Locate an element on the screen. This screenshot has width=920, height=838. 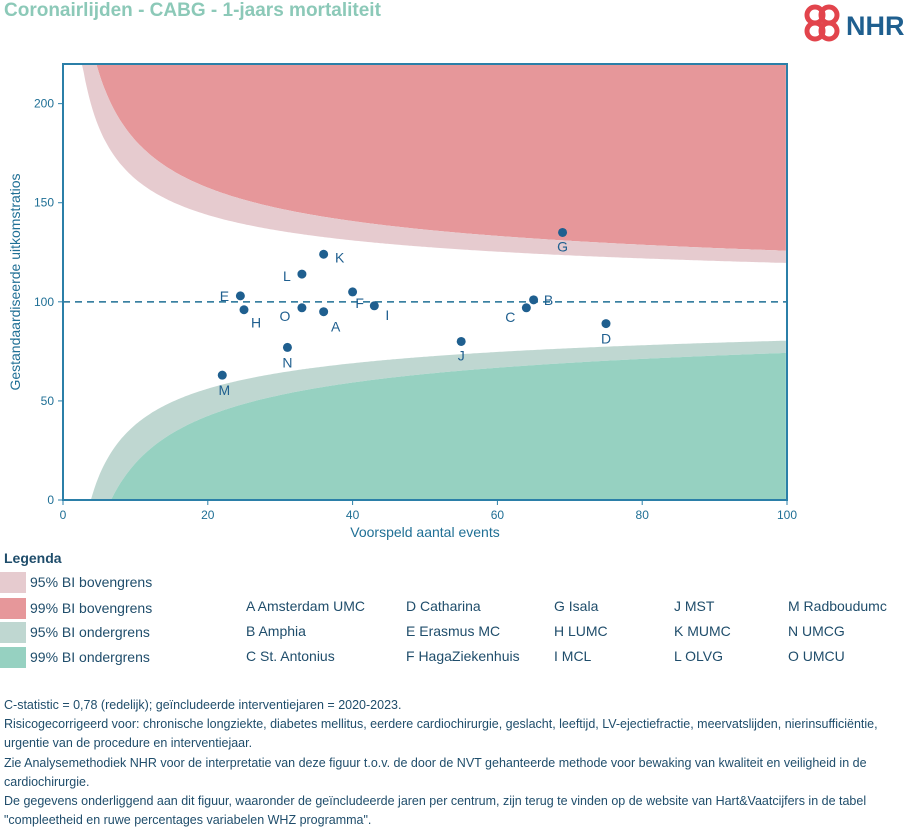
point-label-O: O is located at coordinates (284, 316).